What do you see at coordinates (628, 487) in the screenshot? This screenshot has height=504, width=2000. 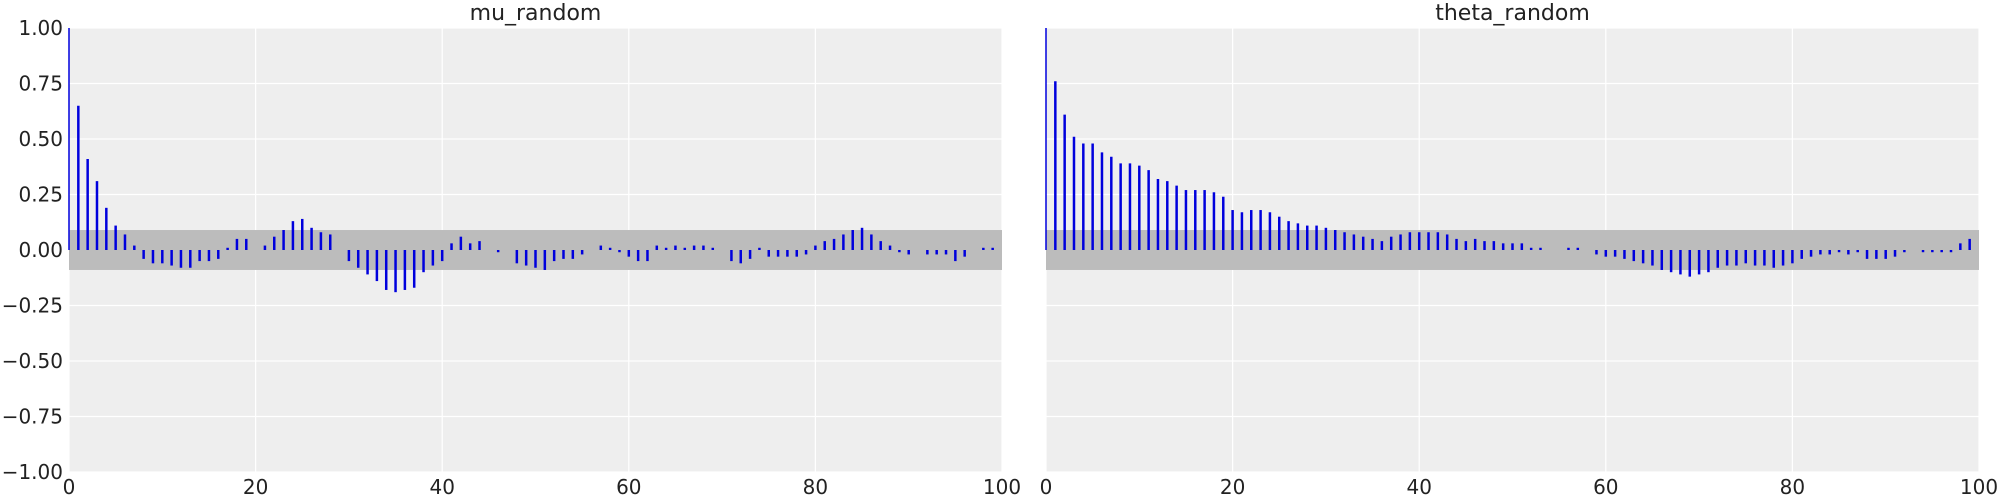 I see `panel-1-x-tick-label: 60` at bounding box center [628, 487].